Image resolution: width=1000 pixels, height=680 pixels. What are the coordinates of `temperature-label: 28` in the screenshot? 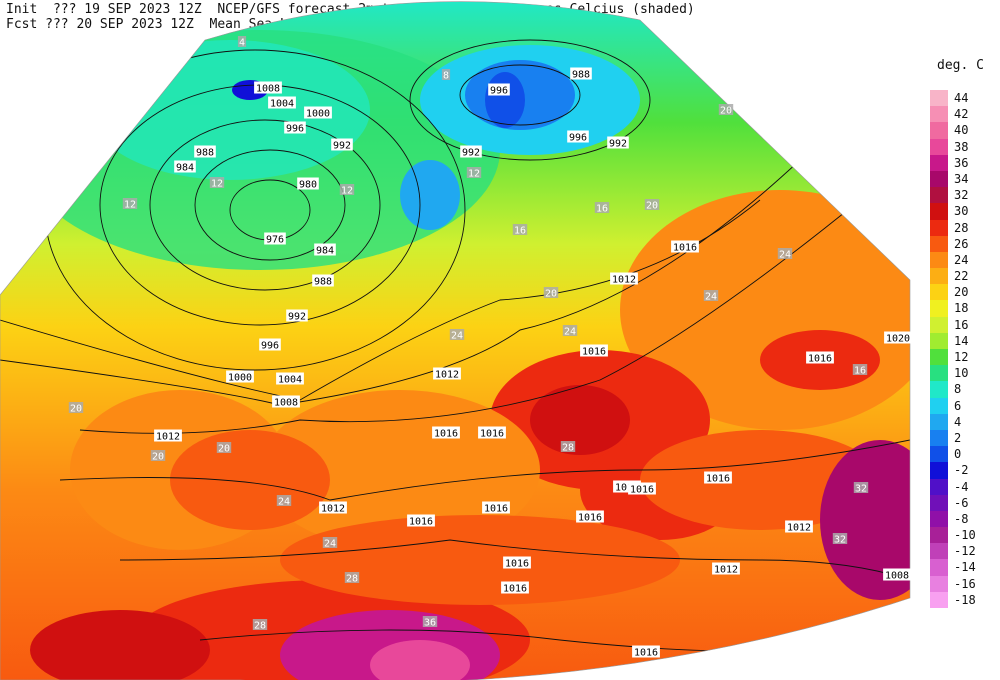 It's located at (568, 448).